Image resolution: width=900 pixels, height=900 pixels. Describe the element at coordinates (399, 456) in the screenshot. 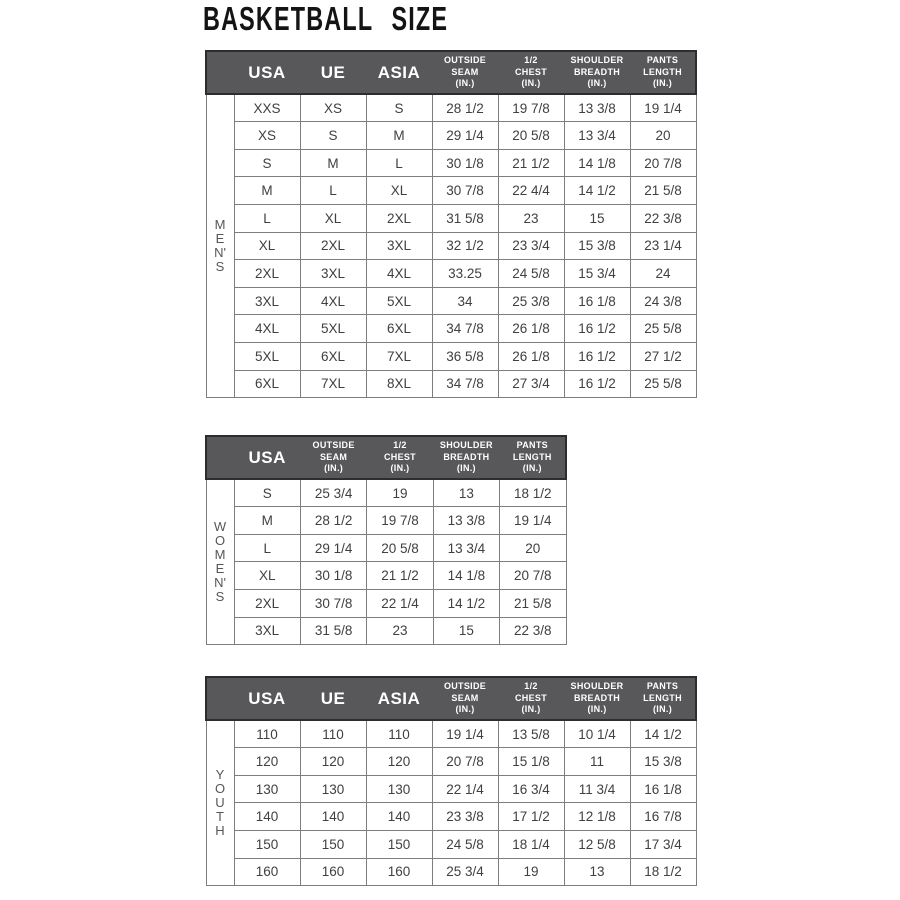

I see `column-header-line: CHEST` at that location.